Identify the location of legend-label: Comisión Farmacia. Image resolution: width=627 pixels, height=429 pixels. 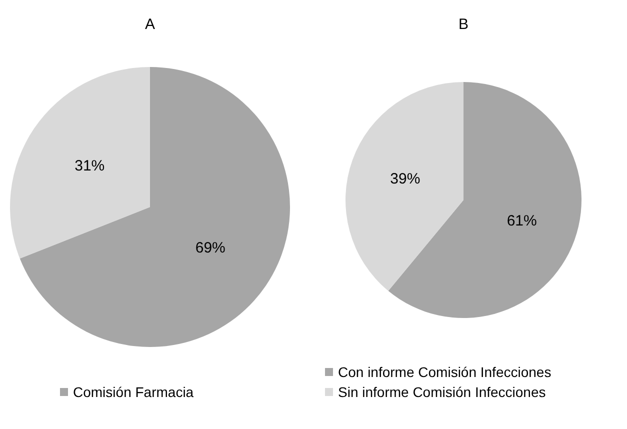
(133, 392).